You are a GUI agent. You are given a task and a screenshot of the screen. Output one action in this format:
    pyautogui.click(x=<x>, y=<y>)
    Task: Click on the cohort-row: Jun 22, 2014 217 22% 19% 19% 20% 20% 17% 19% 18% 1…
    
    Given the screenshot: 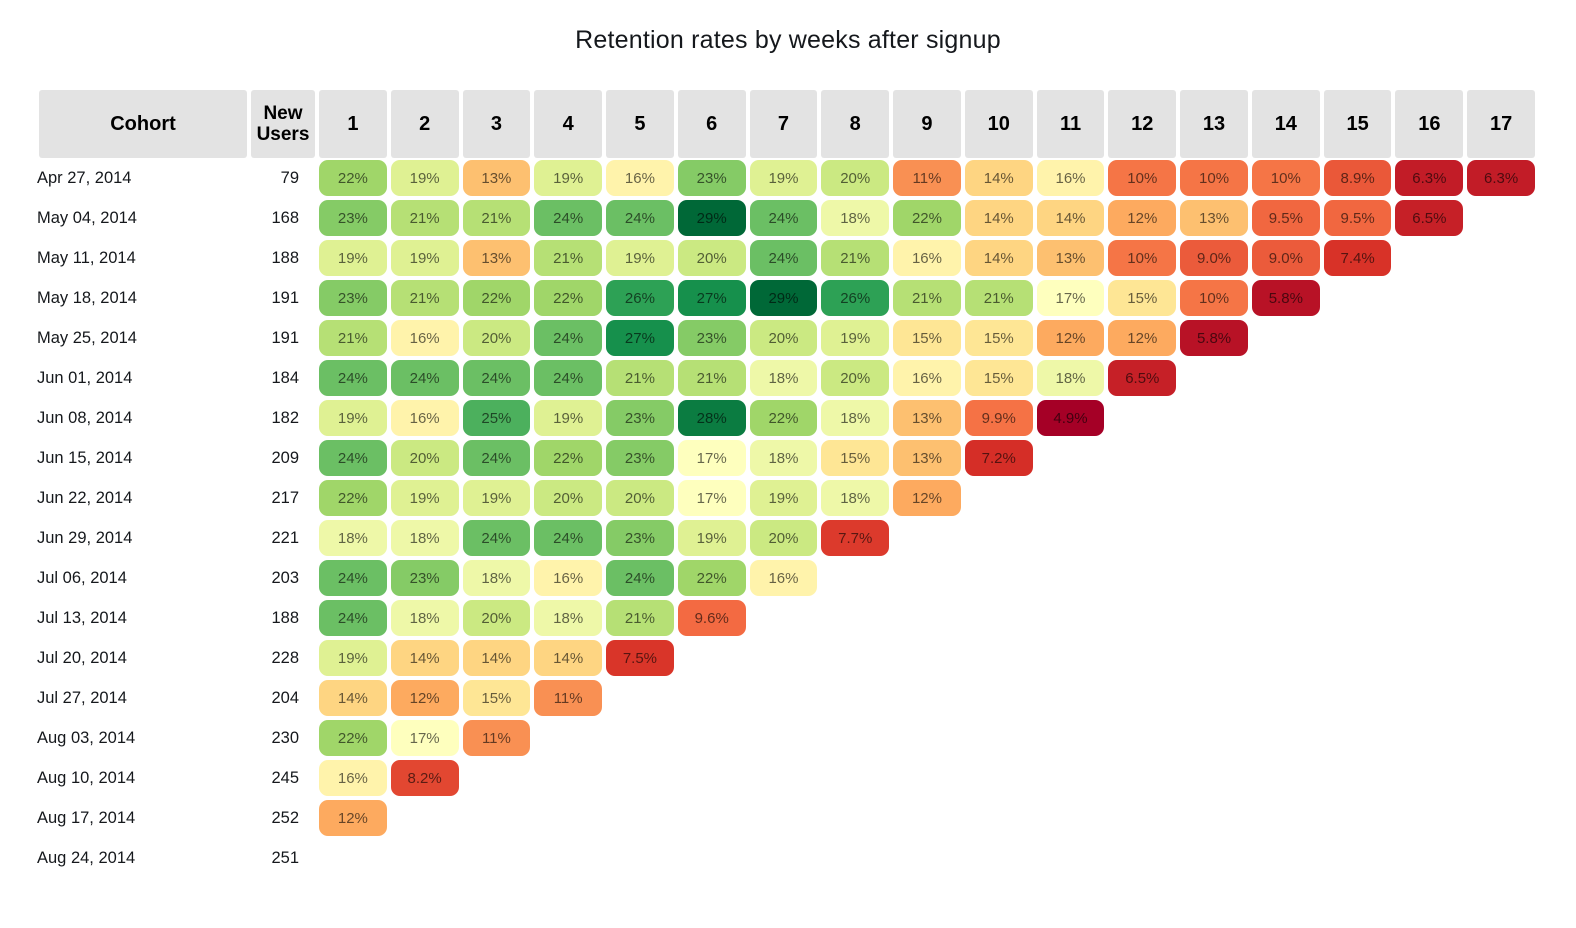 What is the action you would take?
    pyautogui.click(x=787, y=498)
    